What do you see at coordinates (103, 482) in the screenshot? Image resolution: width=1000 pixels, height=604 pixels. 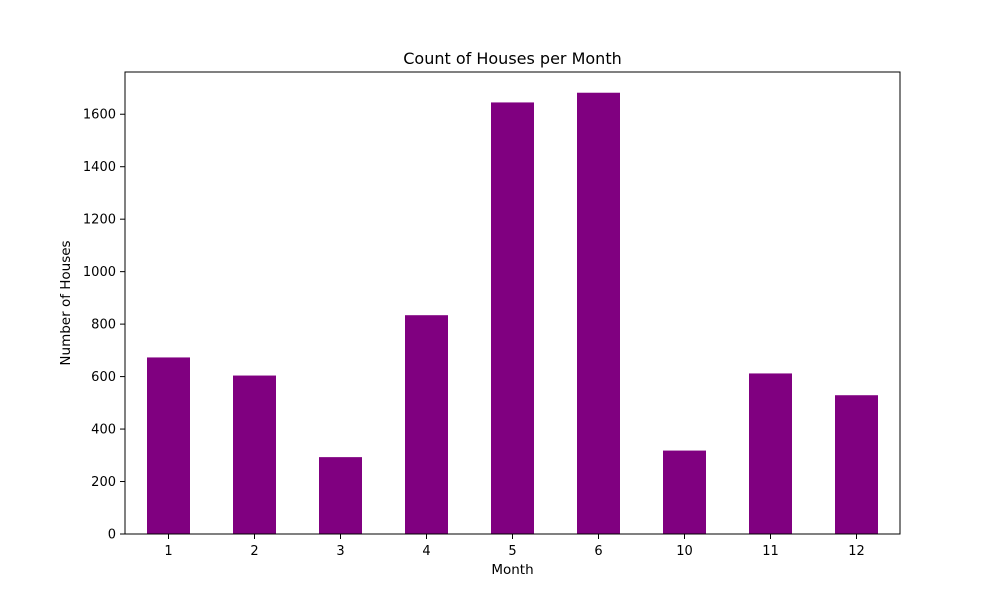 I see `y-tick-label: 200` at bounding box center [103, 482].